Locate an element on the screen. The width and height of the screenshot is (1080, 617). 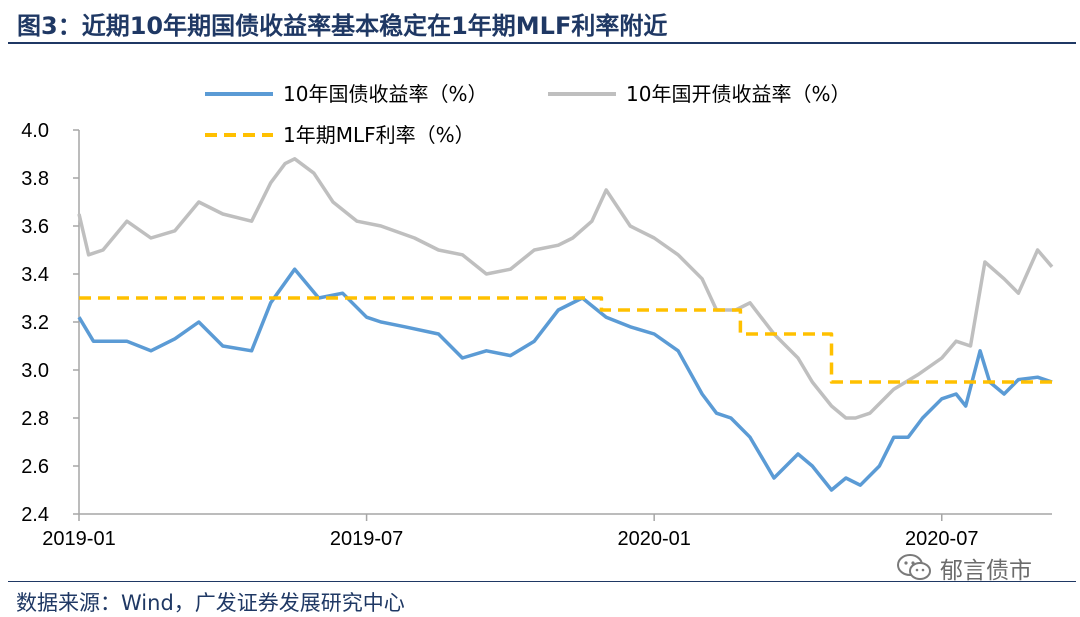
watermark-text: 郁言债市 is located at coordinates (986, 571).